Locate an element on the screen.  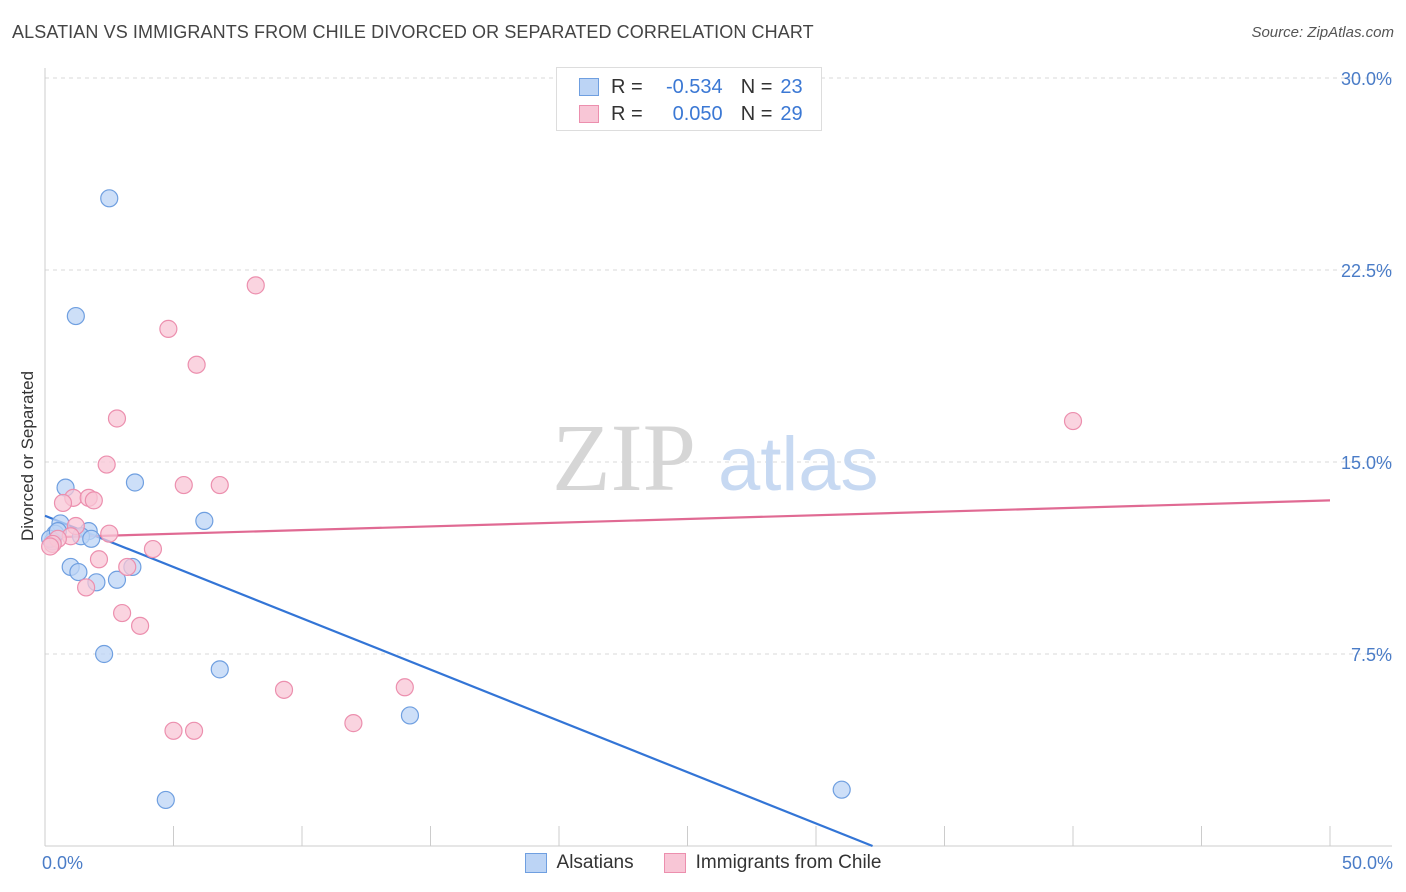
legend-row-alsatians: R = -0.534 N = 23 is located at coordinates (691, 87).